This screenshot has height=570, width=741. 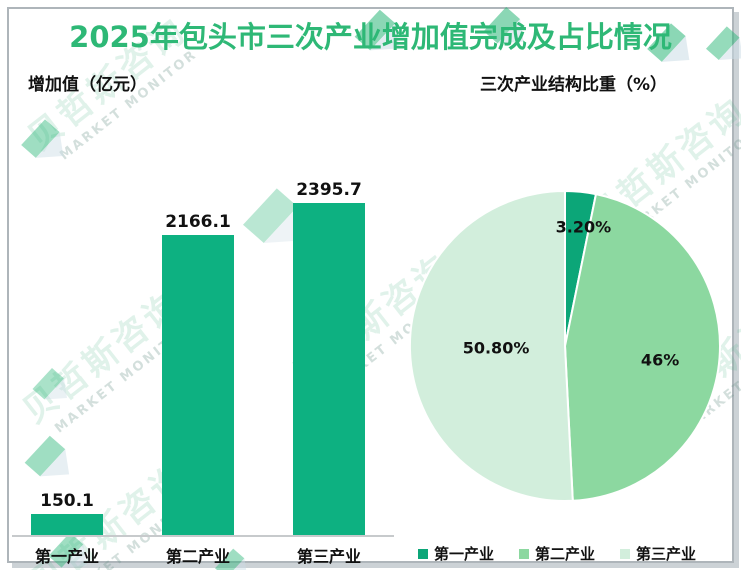 What do you see at coordinates (583, 226) in the screenshot?
I see `pie-slice-label: 3.20%` at bounding box center [583, 226].